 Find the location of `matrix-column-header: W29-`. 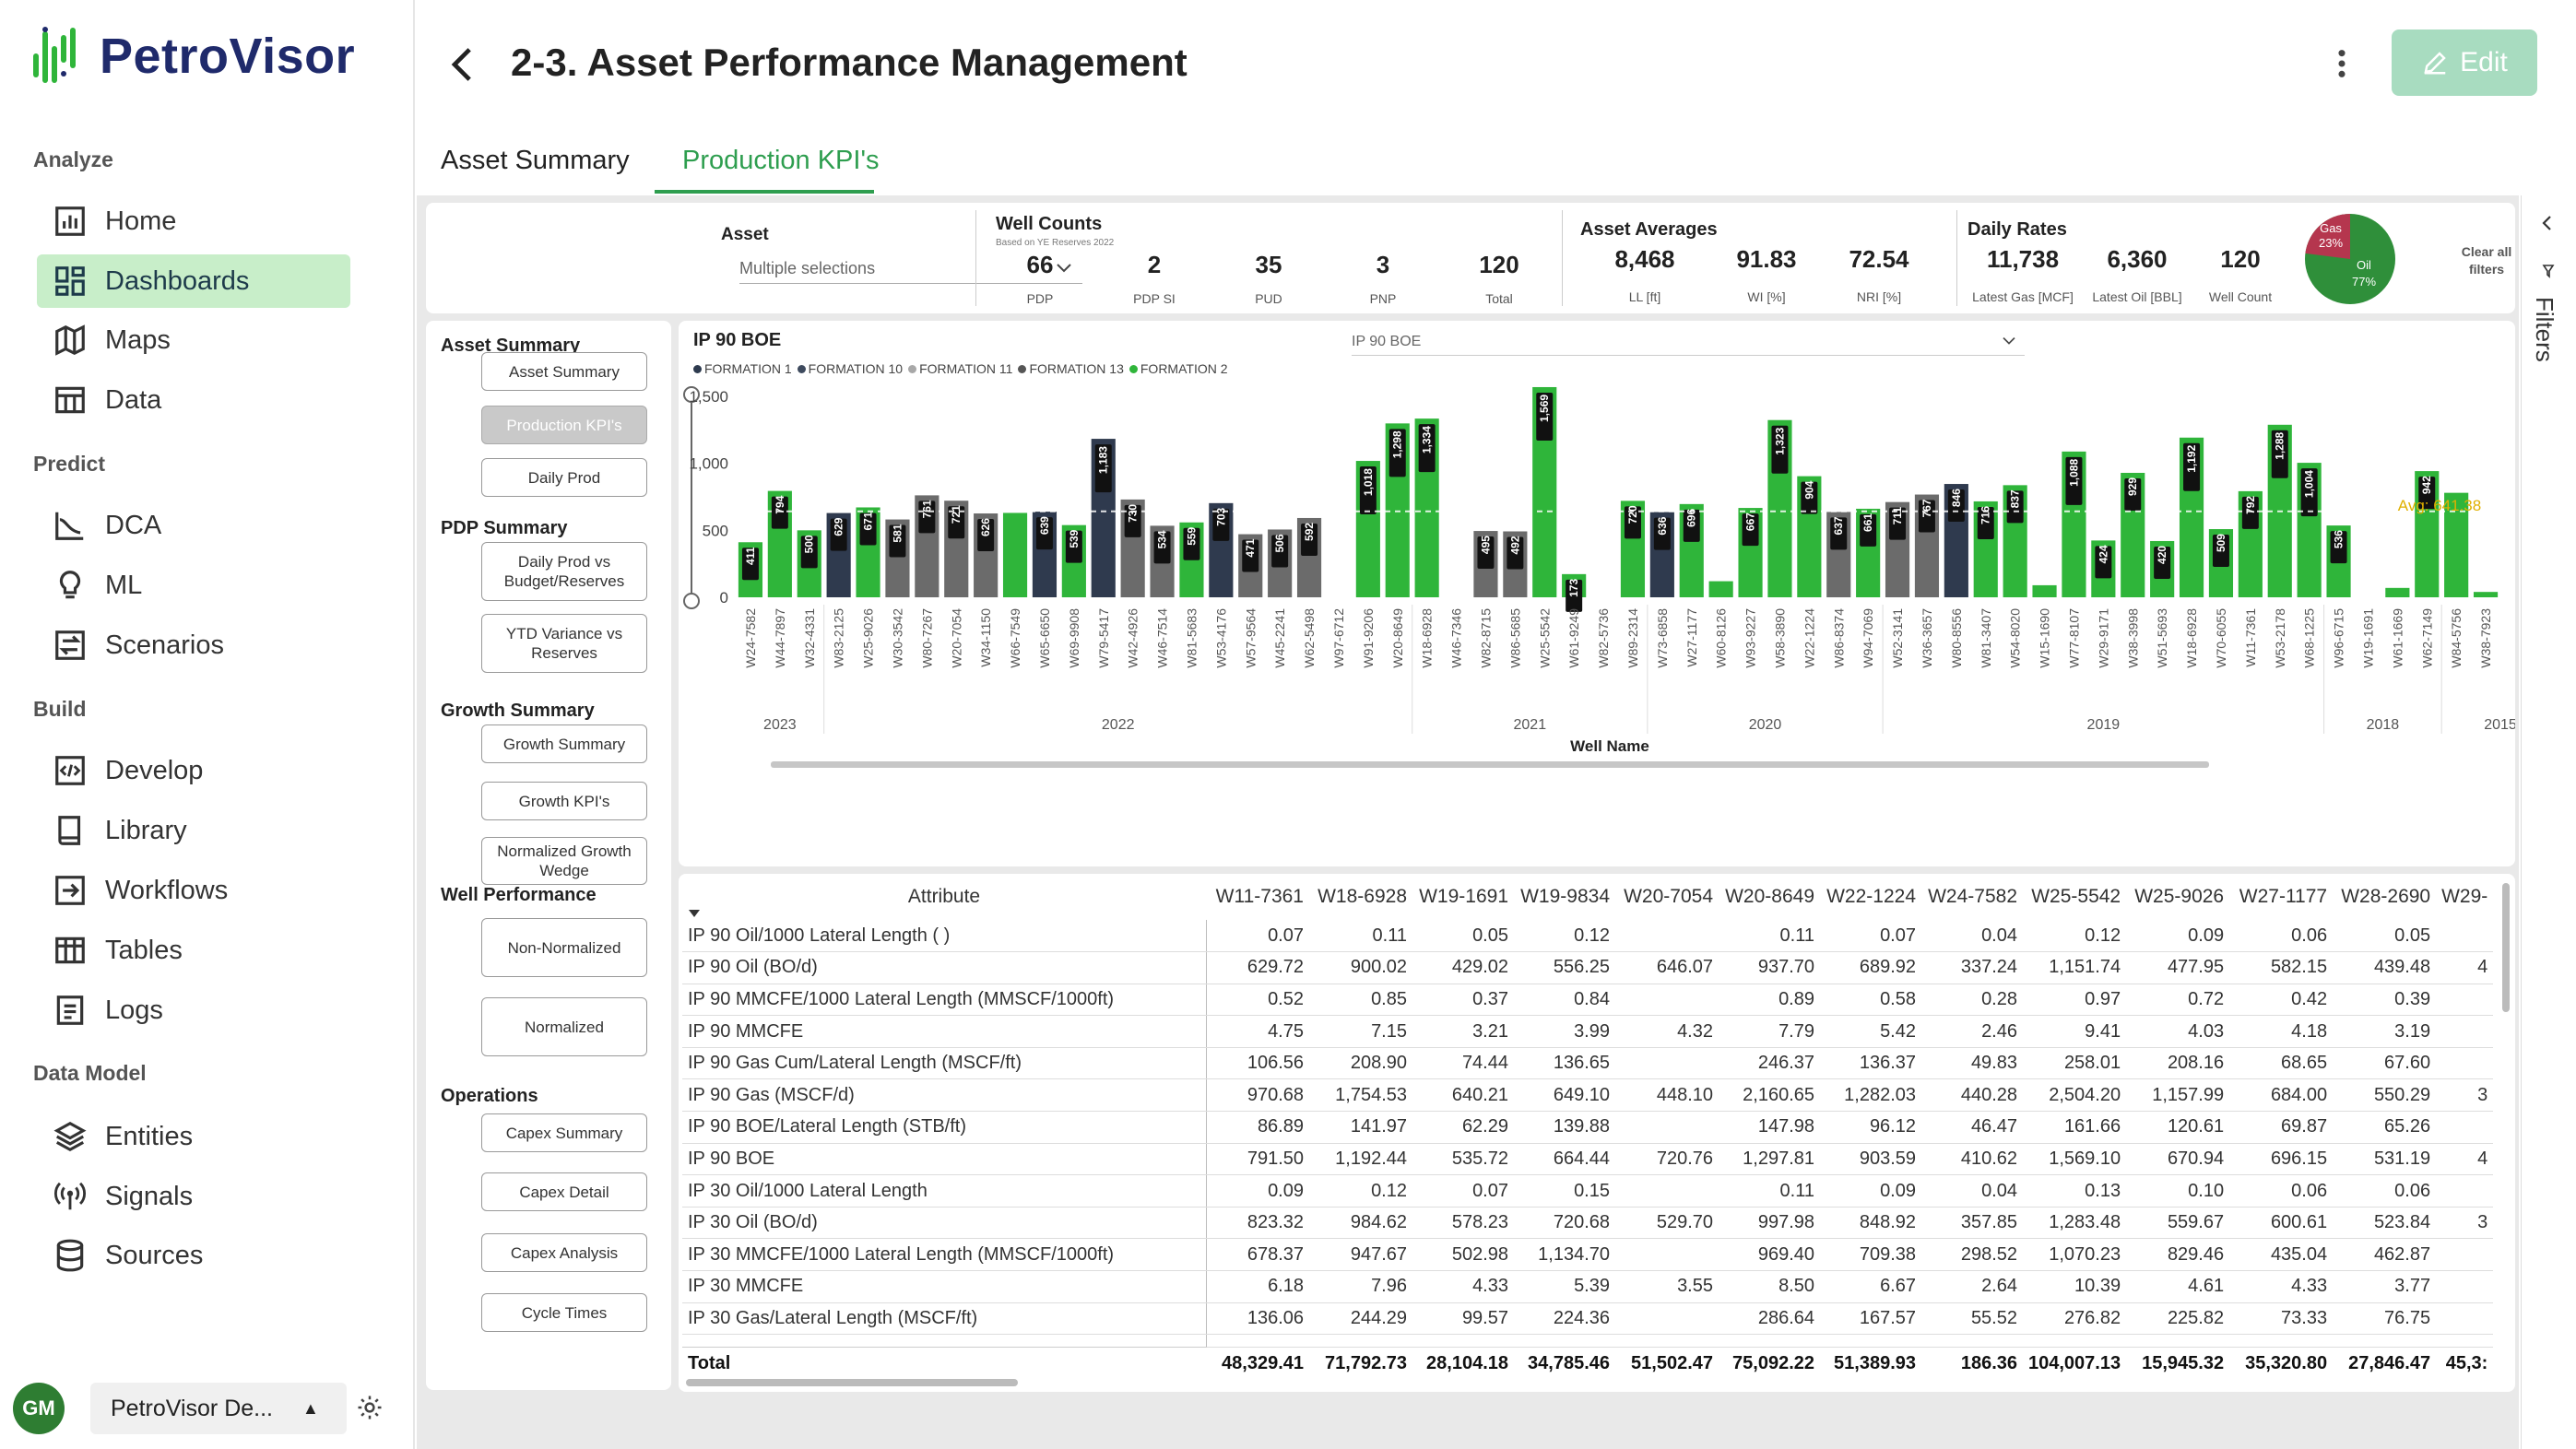

matrix-column-header: W29- is located at coordinates (2464, 896).